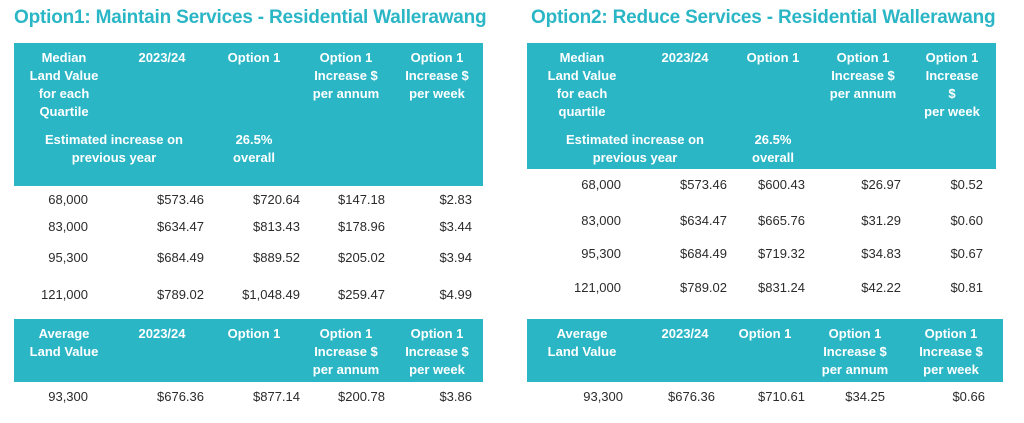 Image resolution: width=1024 pixels, height=423 pixels. I want to click on option2-estimated-label: Estimated increase on previous year, so click(635, 149).